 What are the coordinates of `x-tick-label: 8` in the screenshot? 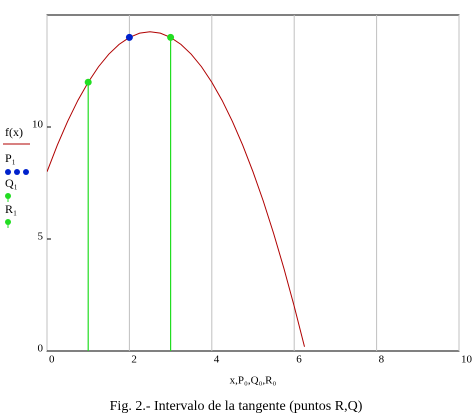 It's located at (382, 360).